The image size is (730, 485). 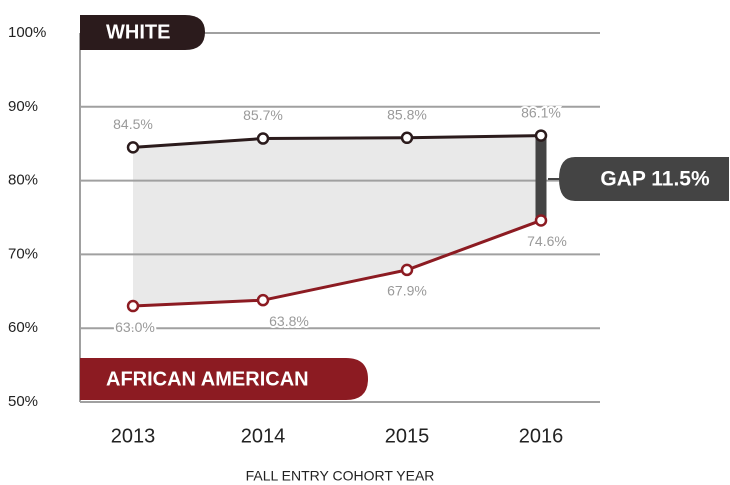 What do you see at coordinates (27, 32) in the screenshot?
I see `y-tick-label: 100%` at bounding box center [27, 32].